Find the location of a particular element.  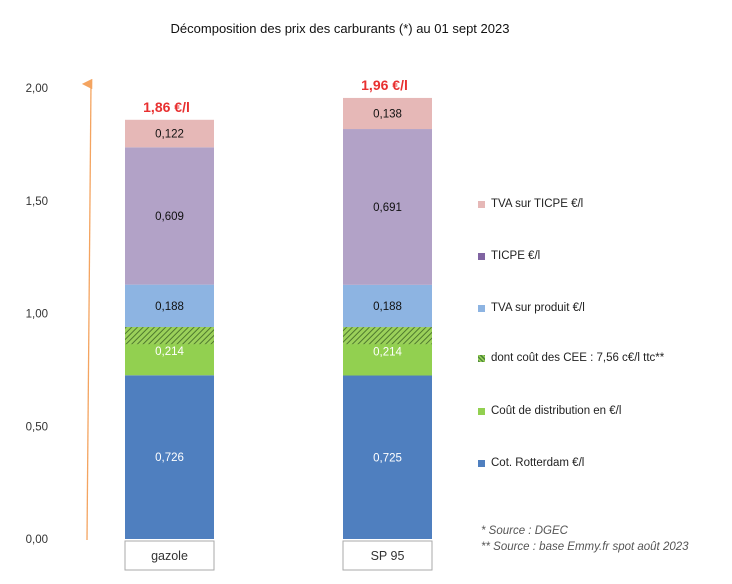

legend-item: dont coût des CEE : 7,56 c€/l ttc** is located at coordinates (571, 358).